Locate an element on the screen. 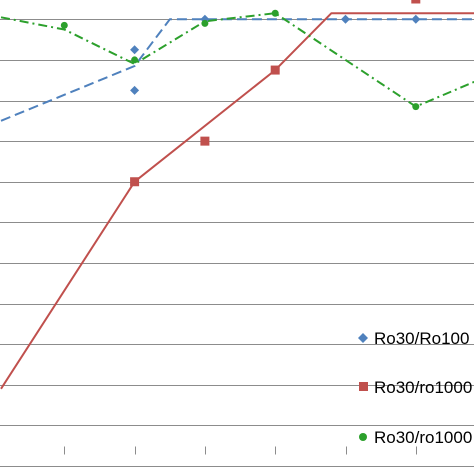 This screenshot has height=474, width=474. legend-item-3: Ro30/ro1000 is located at coordinates (415, 437).